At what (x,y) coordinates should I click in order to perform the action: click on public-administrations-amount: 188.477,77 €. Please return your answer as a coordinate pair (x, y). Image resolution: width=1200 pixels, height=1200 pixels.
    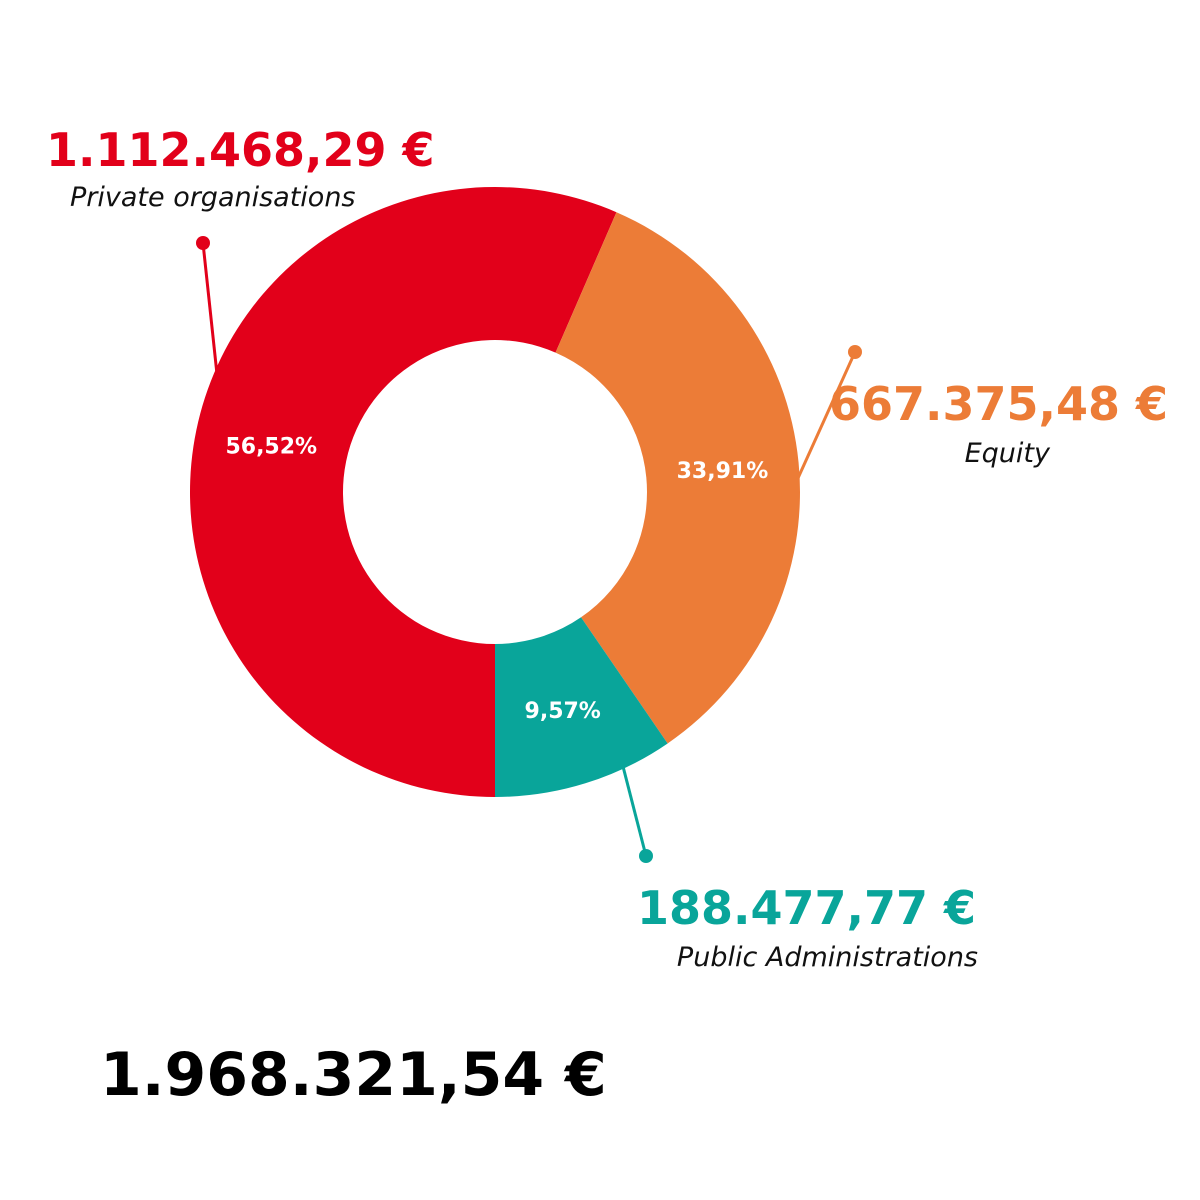
    Looking at the image, I should click on (806, 908).